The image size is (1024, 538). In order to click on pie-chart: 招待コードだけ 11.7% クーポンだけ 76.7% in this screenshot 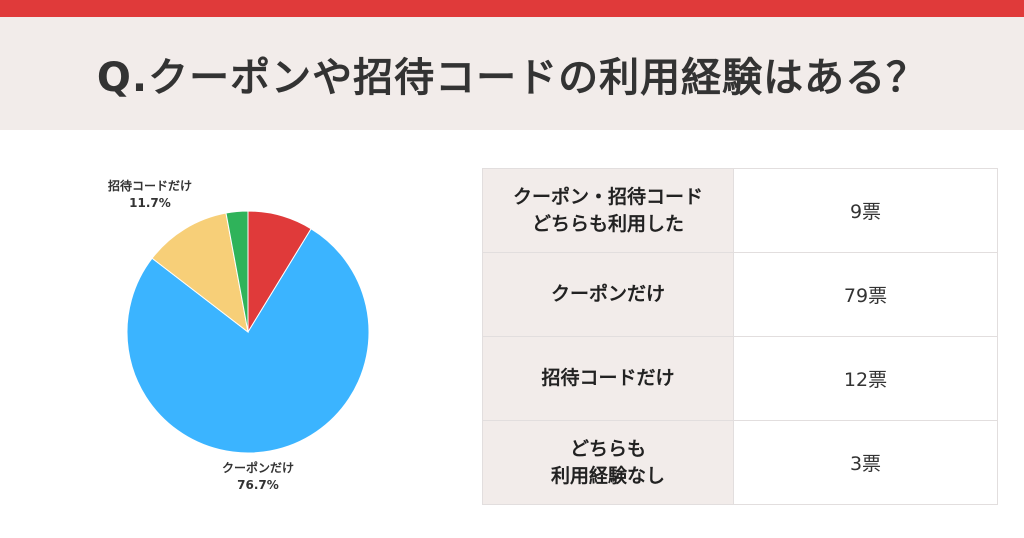, I will do `click(239, 335)`.